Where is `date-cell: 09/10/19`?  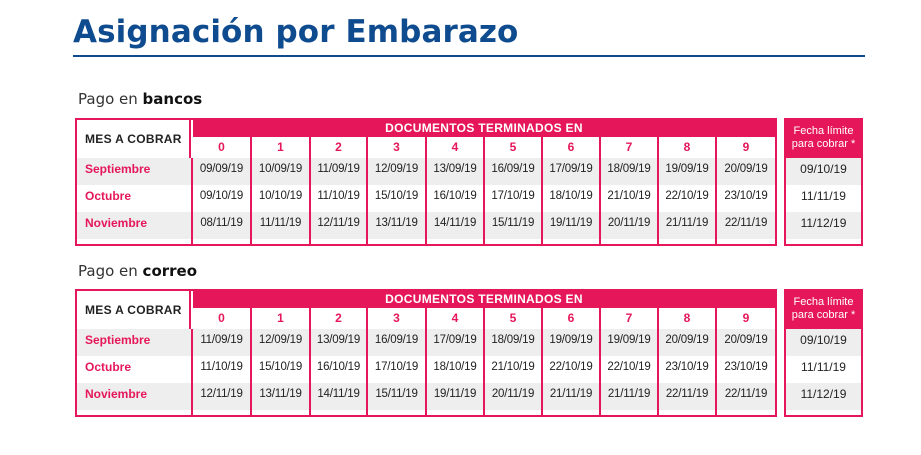
date-cell: 09/10/19 is located at coordinates (221, 196).